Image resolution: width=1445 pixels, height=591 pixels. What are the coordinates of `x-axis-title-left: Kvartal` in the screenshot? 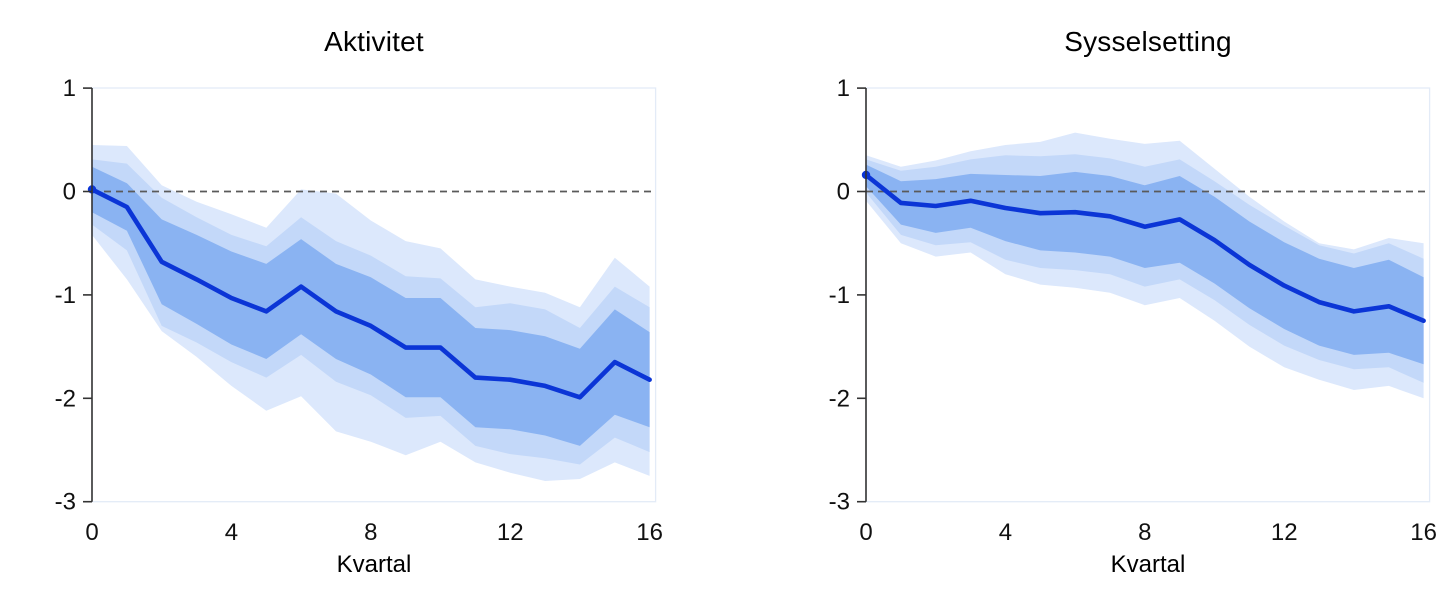 It's located at (374, 564).